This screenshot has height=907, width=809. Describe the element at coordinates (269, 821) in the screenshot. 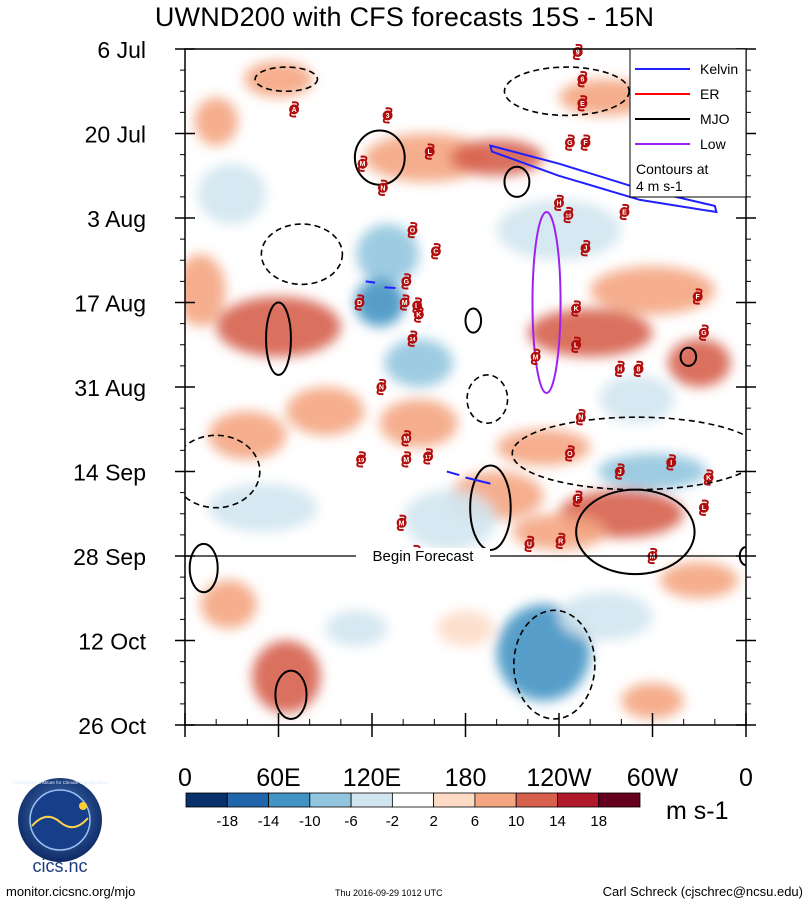

I see `colorbar-label: -14` at that location.